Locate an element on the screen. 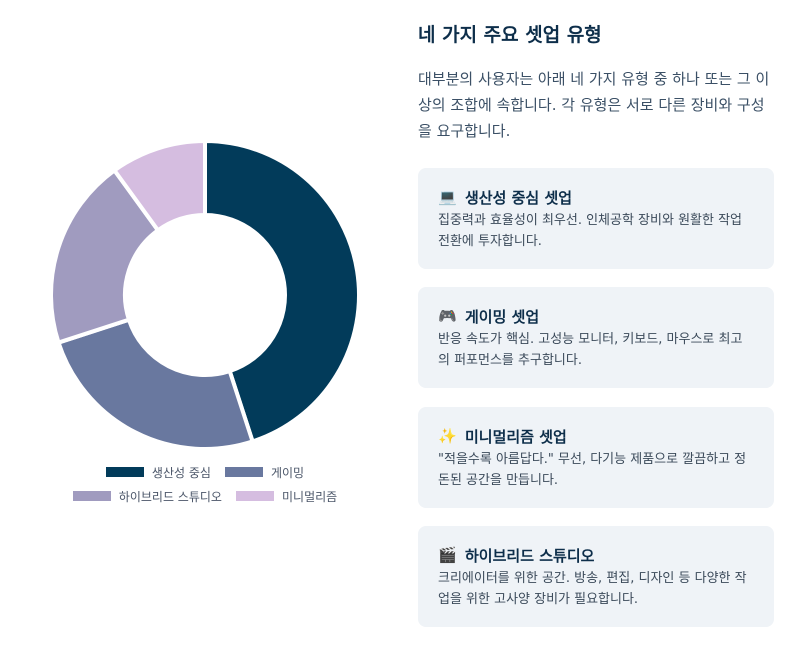 Image resolution: width=800 pixels, height=654 pixels. legend-row: 생산성 중심 게이밍 is located at coordinates (205, 472).